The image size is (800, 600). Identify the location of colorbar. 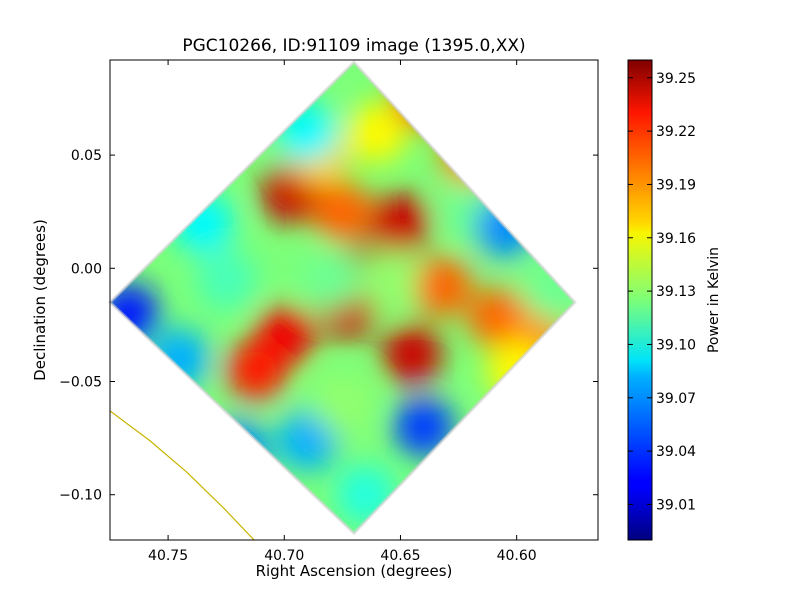
(640, 300).